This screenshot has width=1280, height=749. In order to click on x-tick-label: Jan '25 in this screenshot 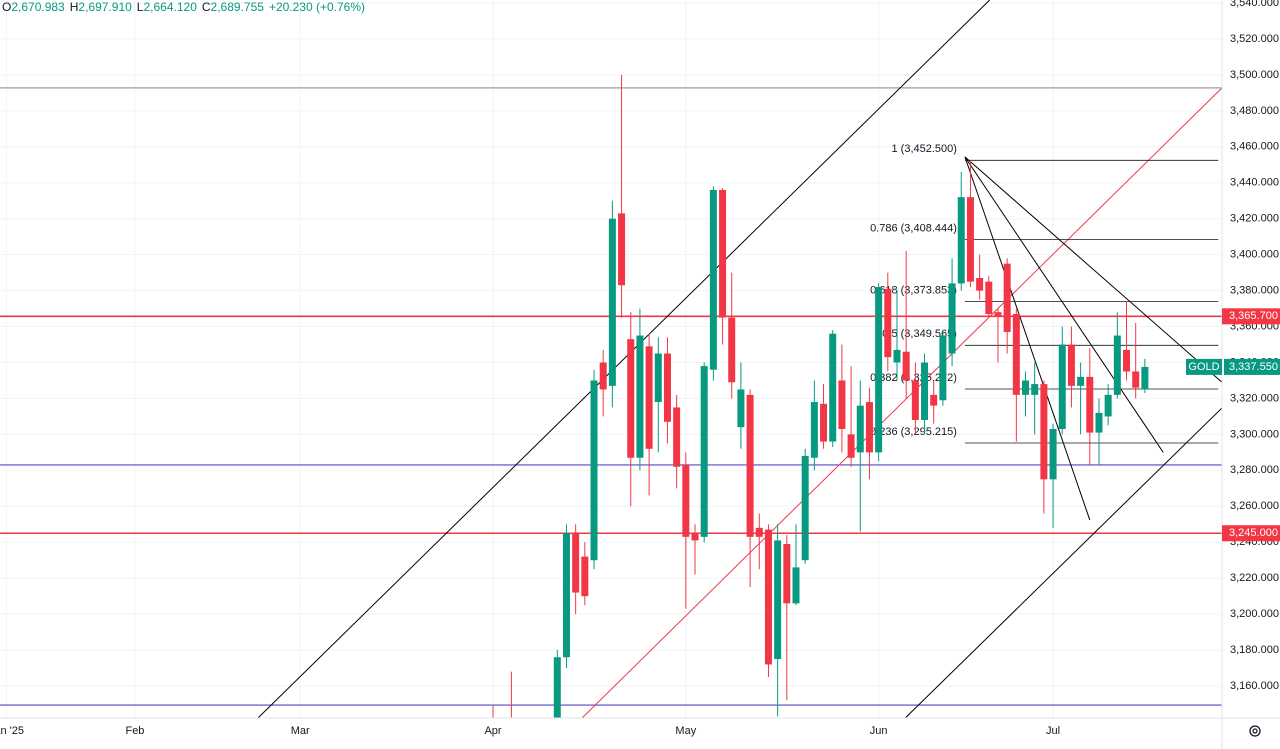, I will do `click(12, 731)`.